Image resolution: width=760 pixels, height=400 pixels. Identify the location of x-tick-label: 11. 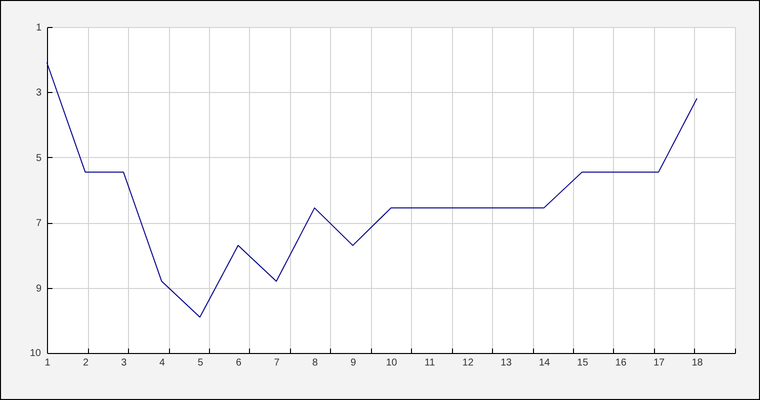
(430, 363).